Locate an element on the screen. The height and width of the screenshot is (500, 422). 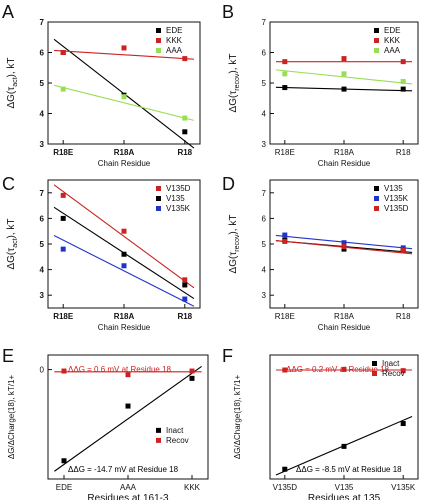
legend-swatch-v135 is located at coordinates (158, 198).